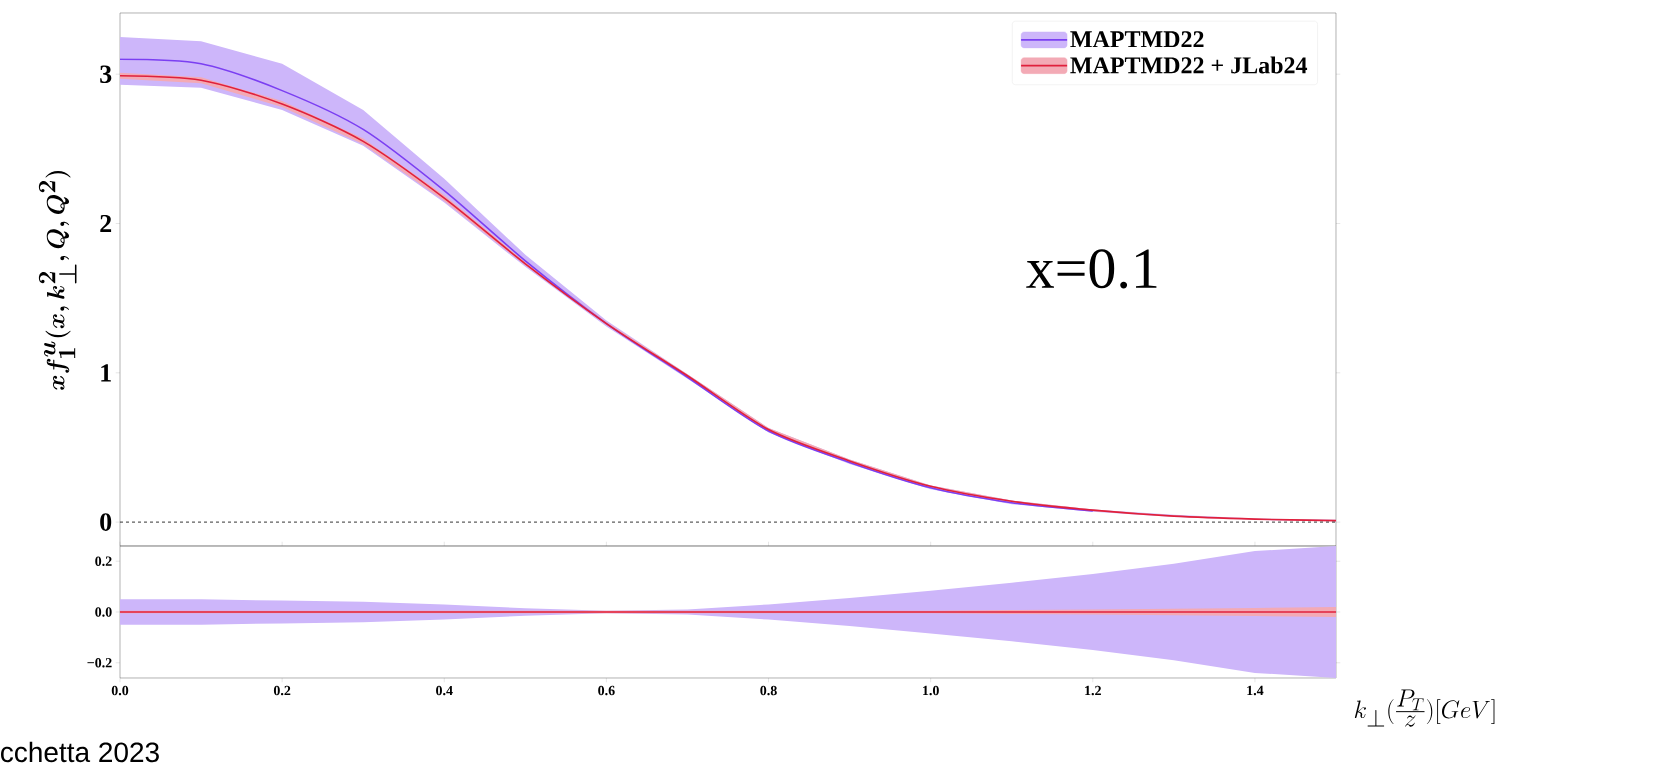 The image size is (1655, 769). I want to click on x-axis-title: $k_\perp(\frac{P_T}{z})[GeV]$, so click(1424, 708).